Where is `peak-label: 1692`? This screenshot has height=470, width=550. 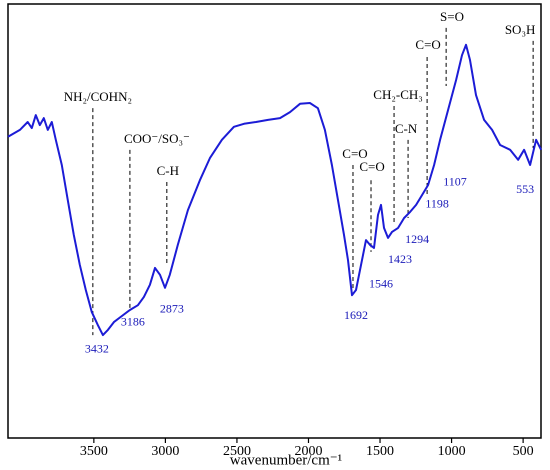
peak-label: 1692 is located at coordinates (356, 315).